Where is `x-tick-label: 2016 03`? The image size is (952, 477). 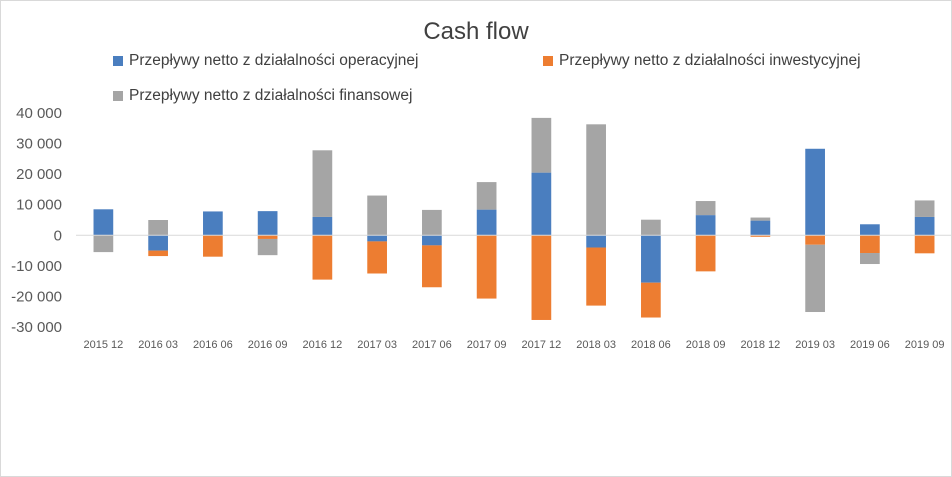 x-tick-label: 2016 03 is located at coordinates (158, 345).